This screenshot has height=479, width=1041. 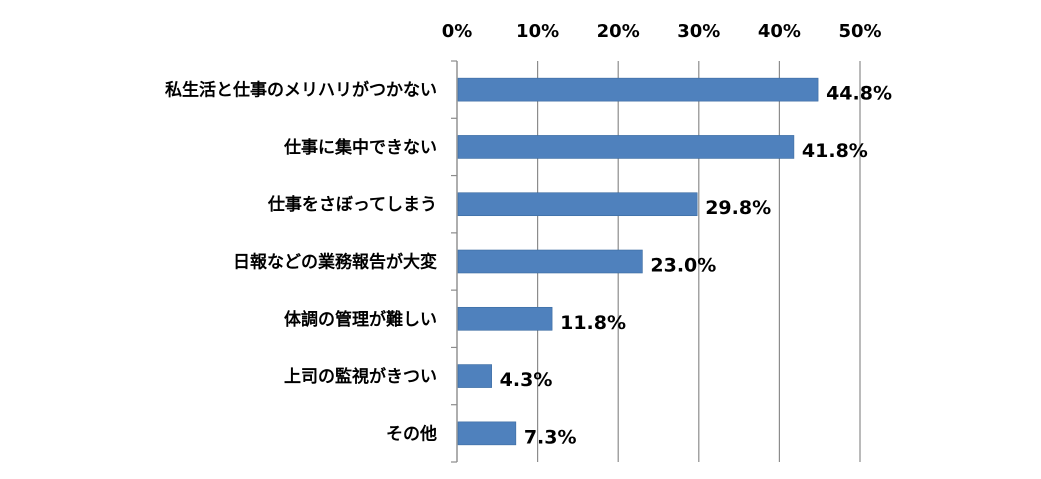 What do you see at coordinates (360, 319) in the screenshot?
I see `category-label: 体調の管理が難しい` at bounding box center [360, 319].